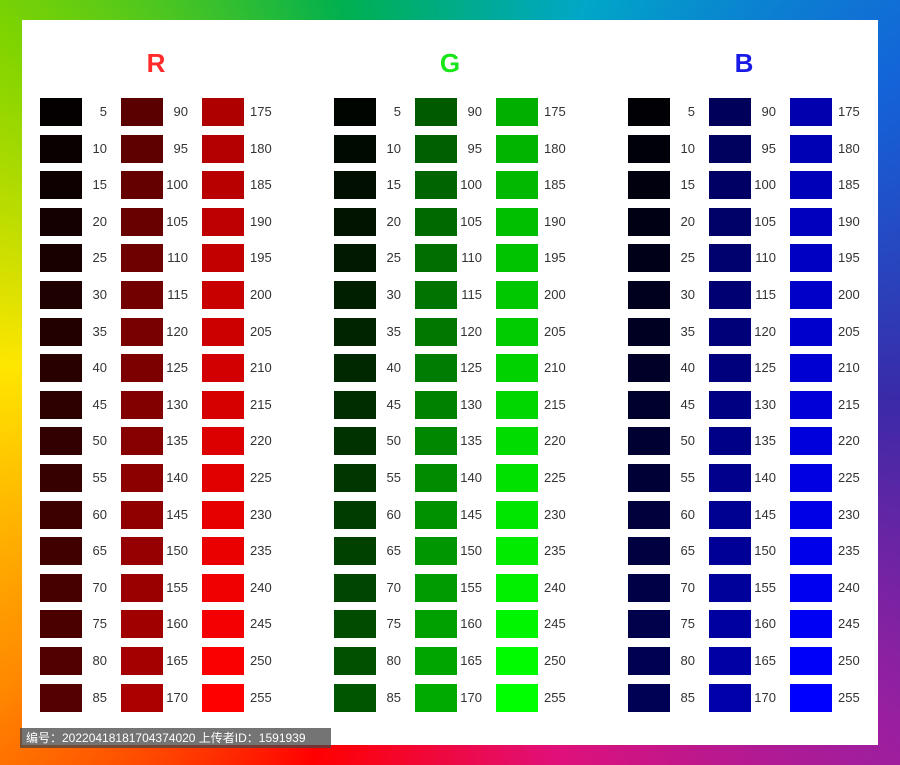 This screenshot has width=900, height=765. Describe the element at coordinates (261, 624) in the screenshot. I see `value-label-r-245: 245` at that location.